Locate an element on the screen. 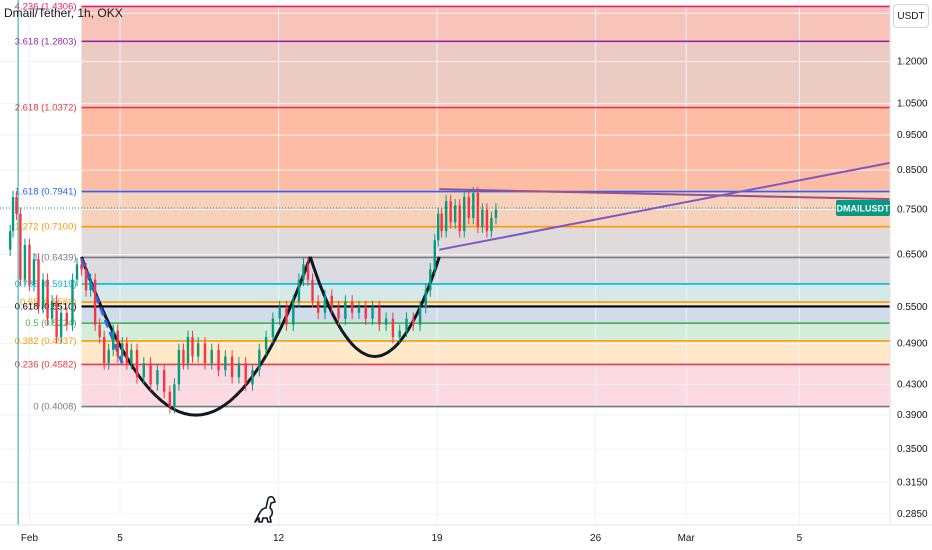  fib-label: 2.618 (1.0372) is located at coordinates (46, 108).